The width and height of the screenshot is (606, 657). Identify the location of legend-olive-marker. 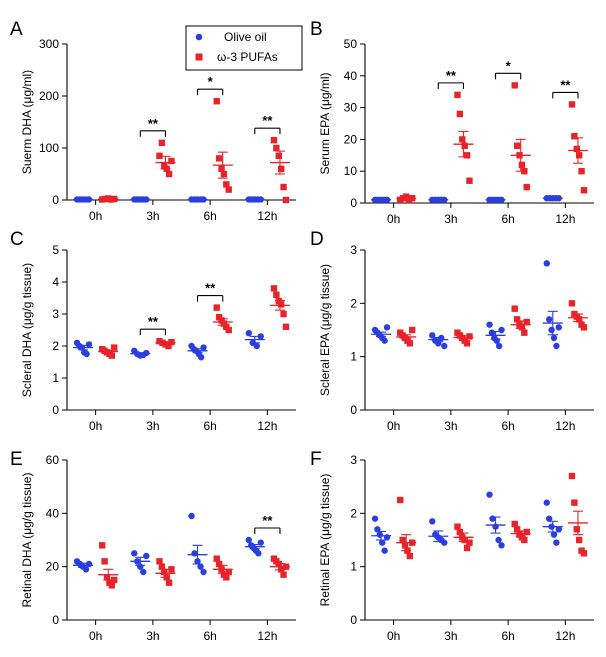
(199, 37).